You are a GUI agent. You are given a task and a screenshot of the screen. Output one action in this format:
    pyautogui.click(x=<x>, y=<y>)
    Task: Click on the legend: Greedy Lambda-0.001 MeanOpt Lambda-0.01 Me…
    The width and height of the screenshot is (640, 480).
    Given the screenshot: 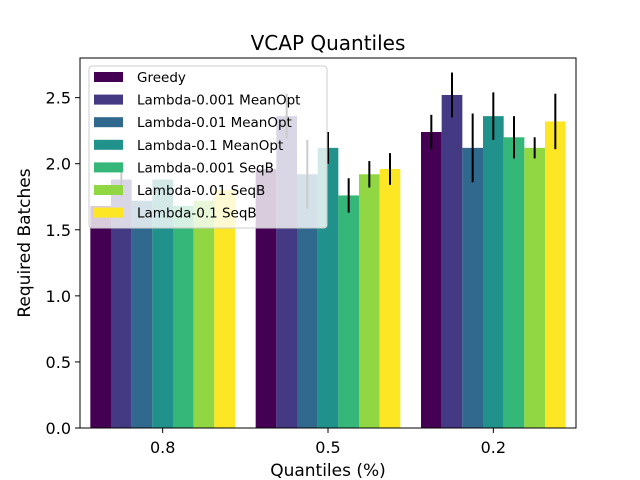 What is the action you would take?
    pyautogui.click(x=208, y=147)
    